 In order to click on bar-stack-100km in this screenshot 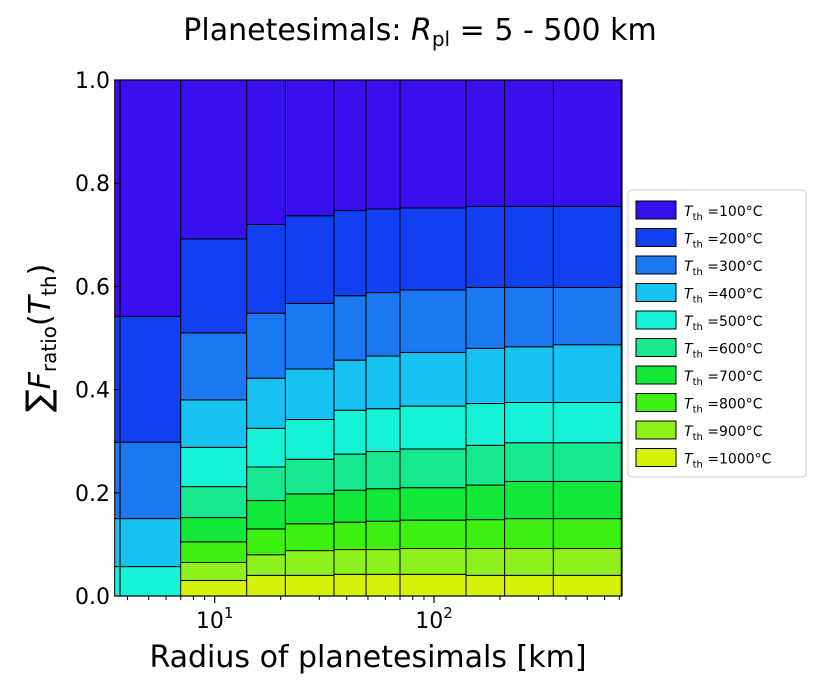, I will do `click(434, 338)`.